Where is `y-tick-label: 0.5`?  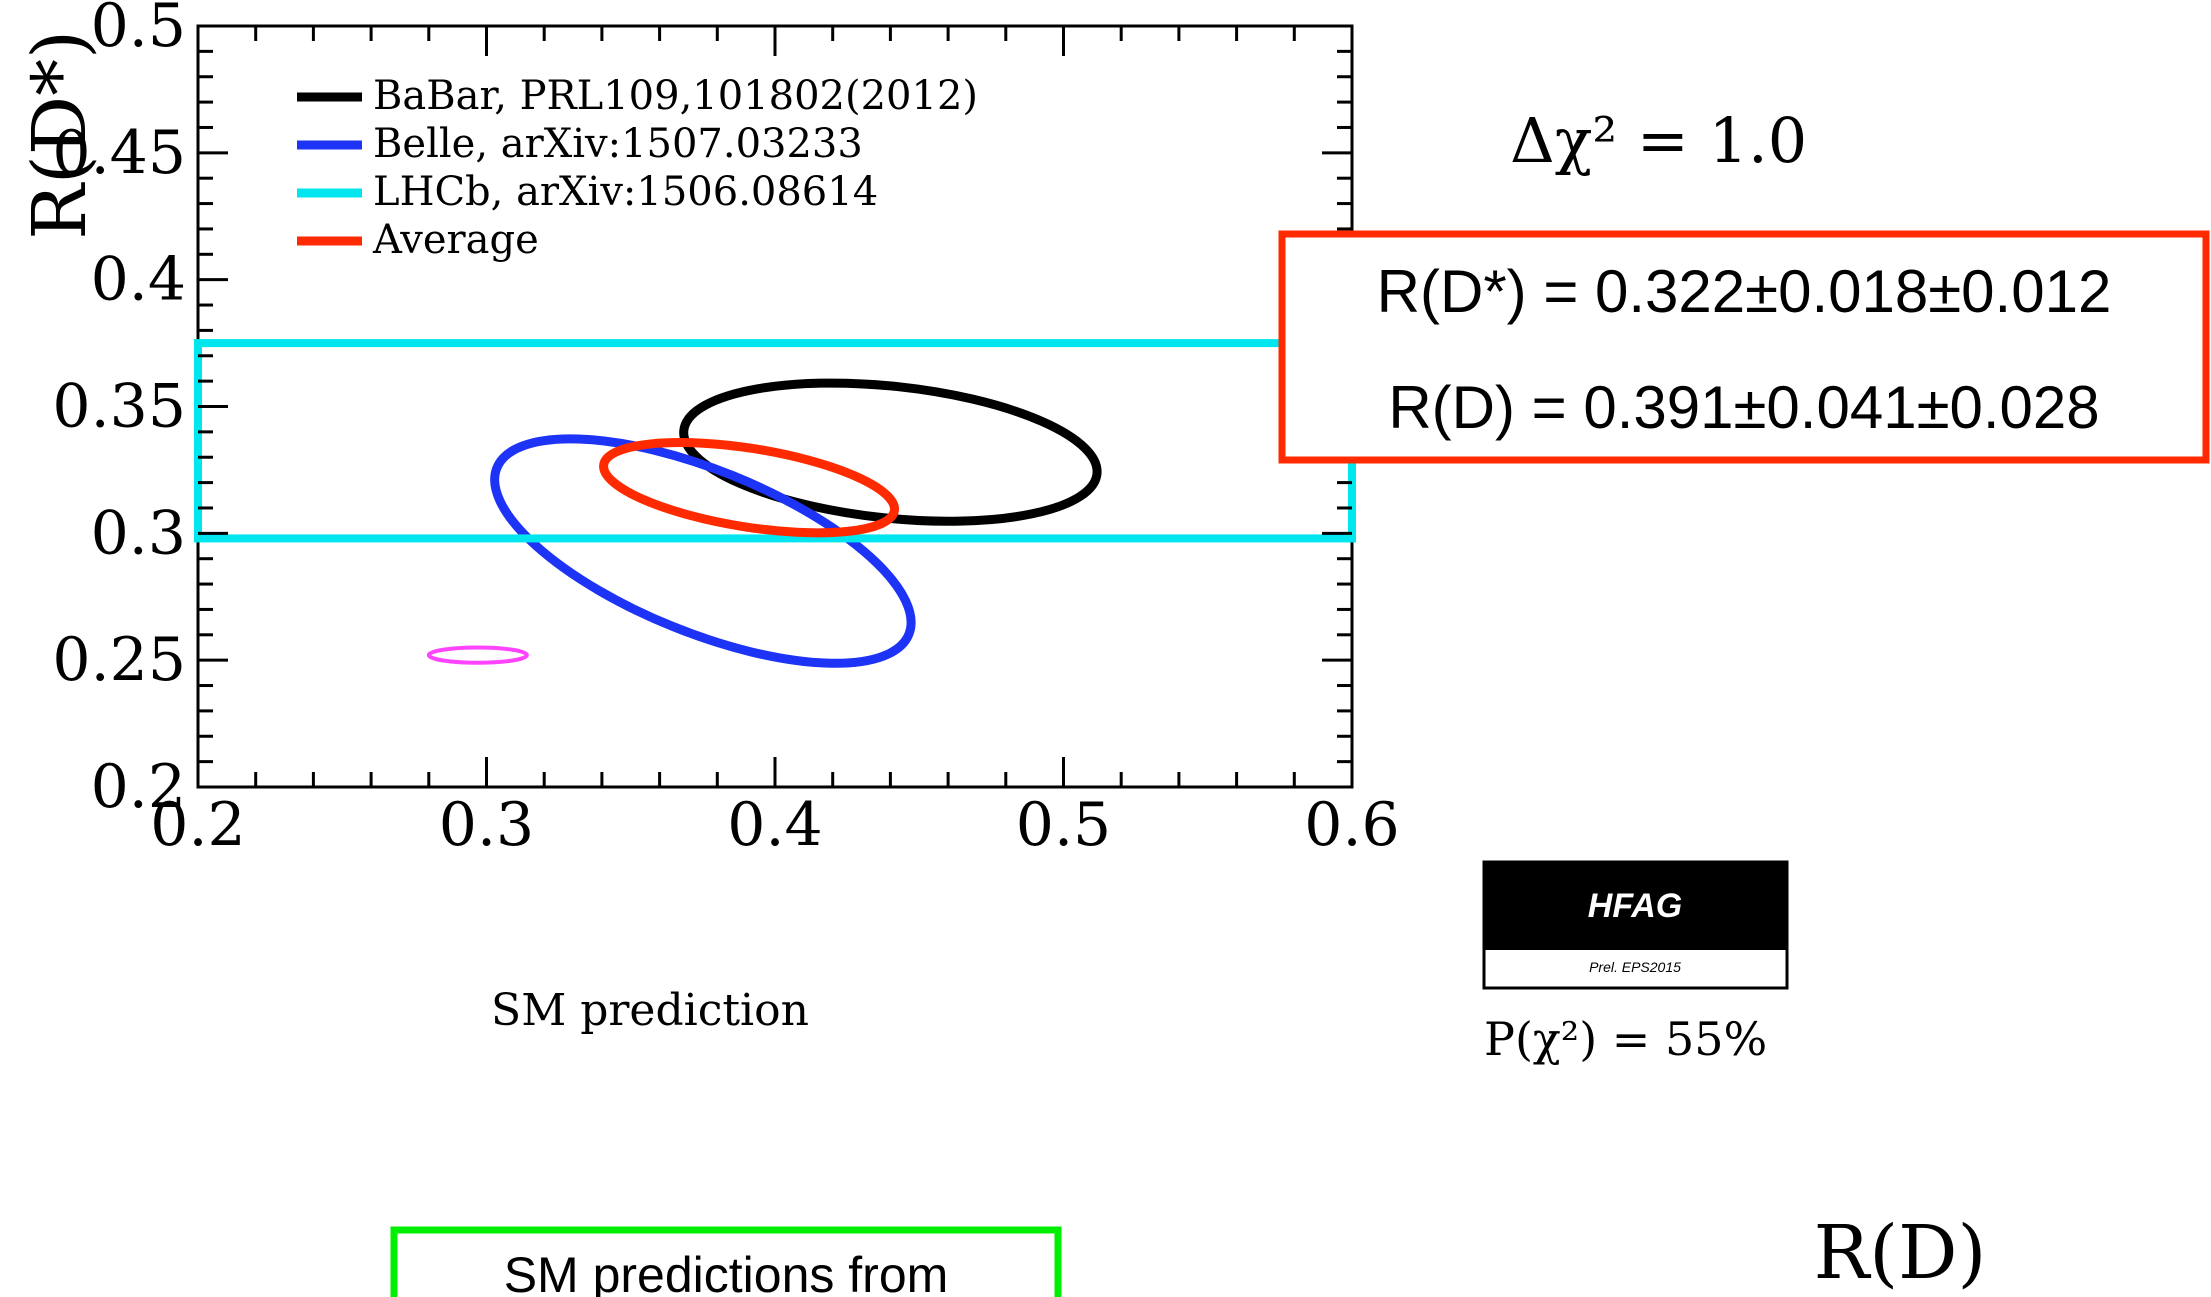 y-tick-label: 0.5 is located at coordinates (138, 30).